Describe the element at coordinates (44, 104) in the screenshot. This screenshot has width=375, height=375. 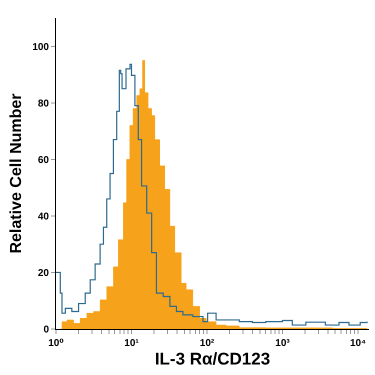
I see `y-tick-label: 80` at that location.